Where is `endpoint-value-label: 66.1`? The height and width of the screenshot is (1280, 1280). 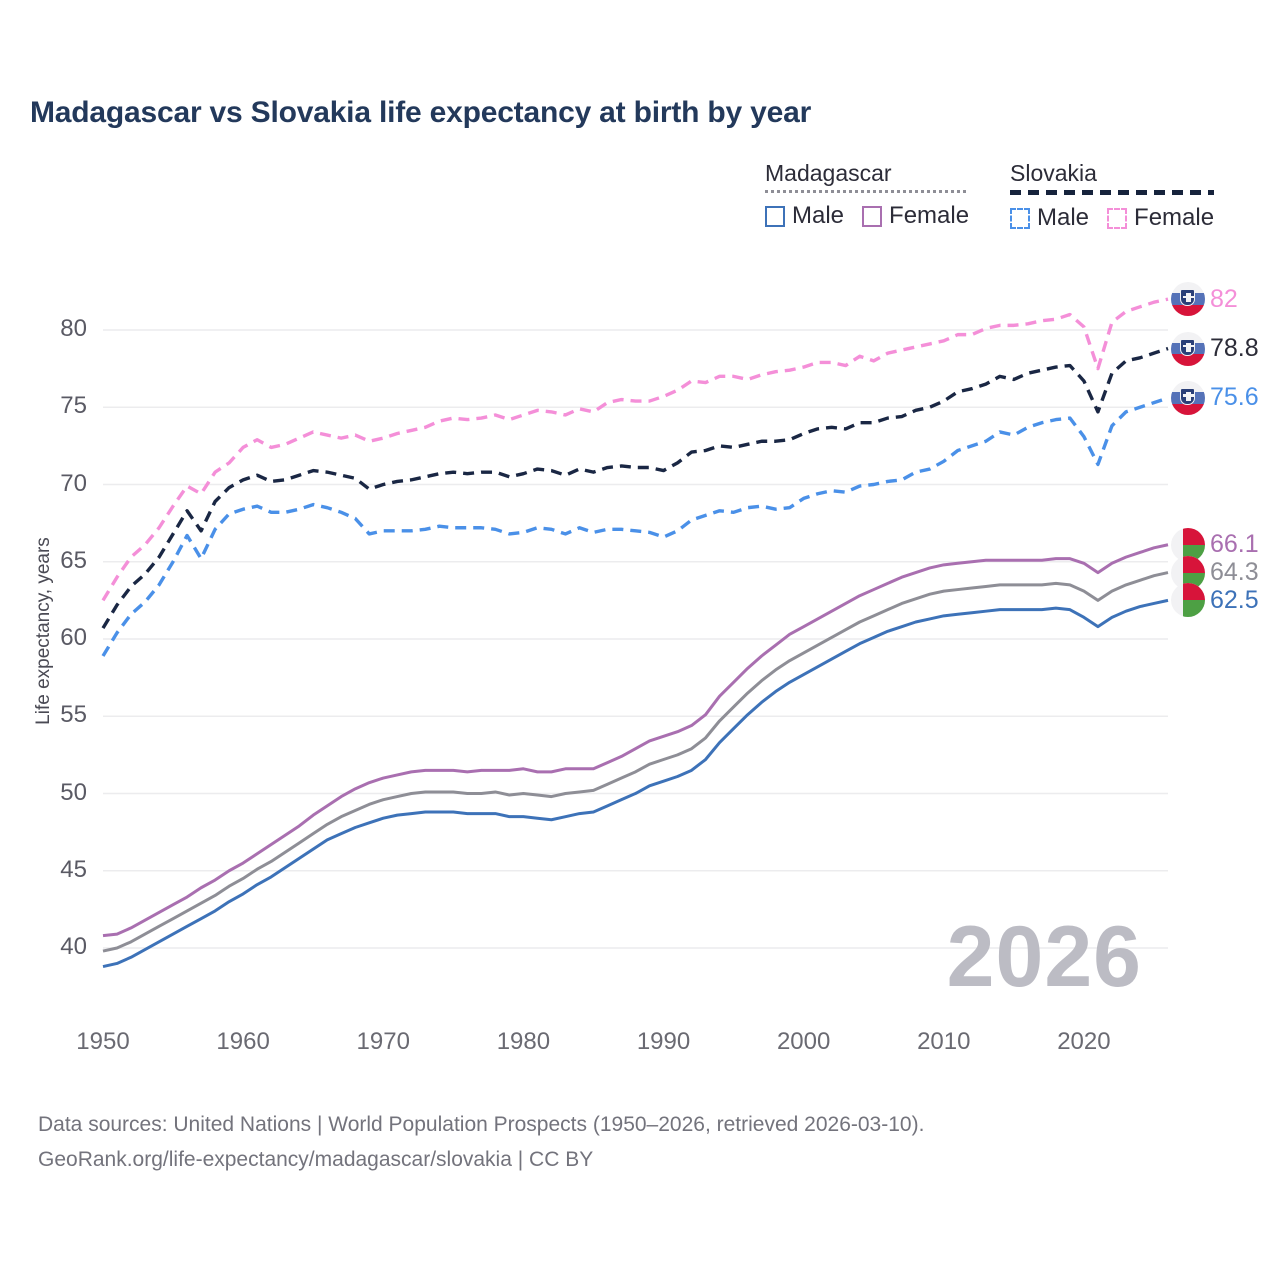 endpoint-value-label: 66.1 is located at coordinates (1234, 544).